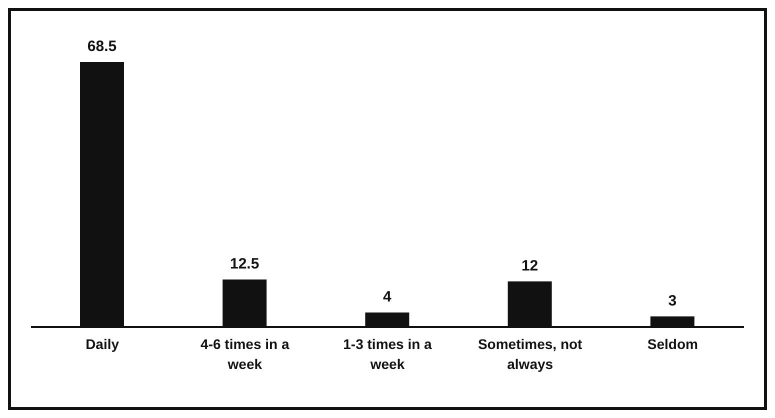 This screenshot has width=775, height=418. I want to click on data-label: 12.5, so click(245, 263).